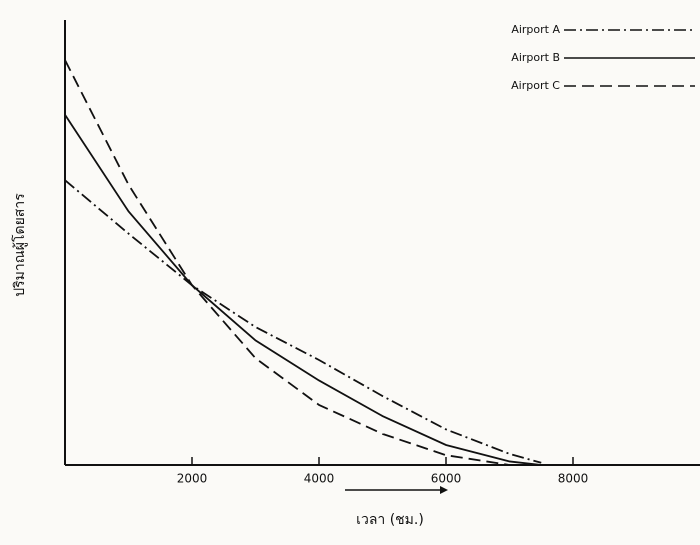 The image size is (700, 545). Describe the element at coordinates (444, 490) in the screenshot. I see `x-arrow-head` at that location.